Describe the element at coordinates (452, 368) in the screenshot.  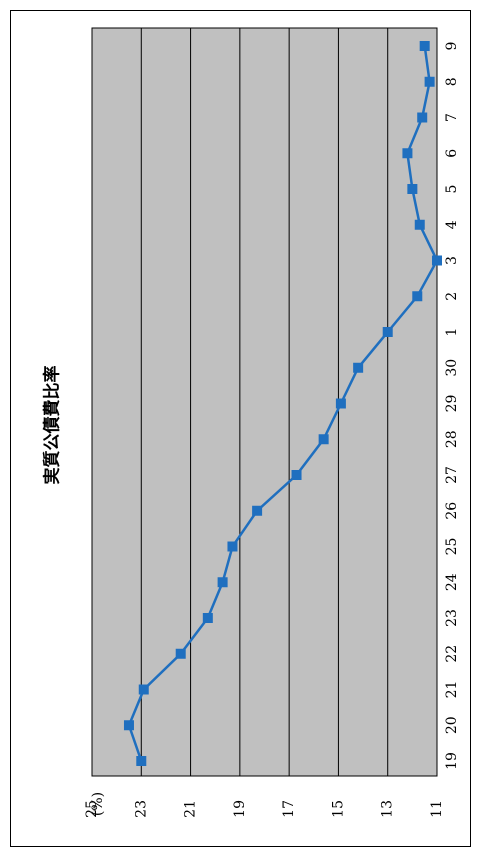
I see `x-tick-label: 30` at that location.